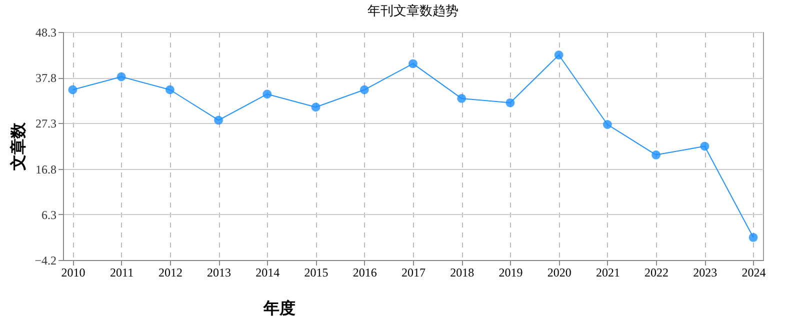 The width and height of the screenshot is (790, 330). What do you see at coordinates (45, 261) in the screenshot?
I see `y-tick-label: −4.2` at bounding box center [45, 261].